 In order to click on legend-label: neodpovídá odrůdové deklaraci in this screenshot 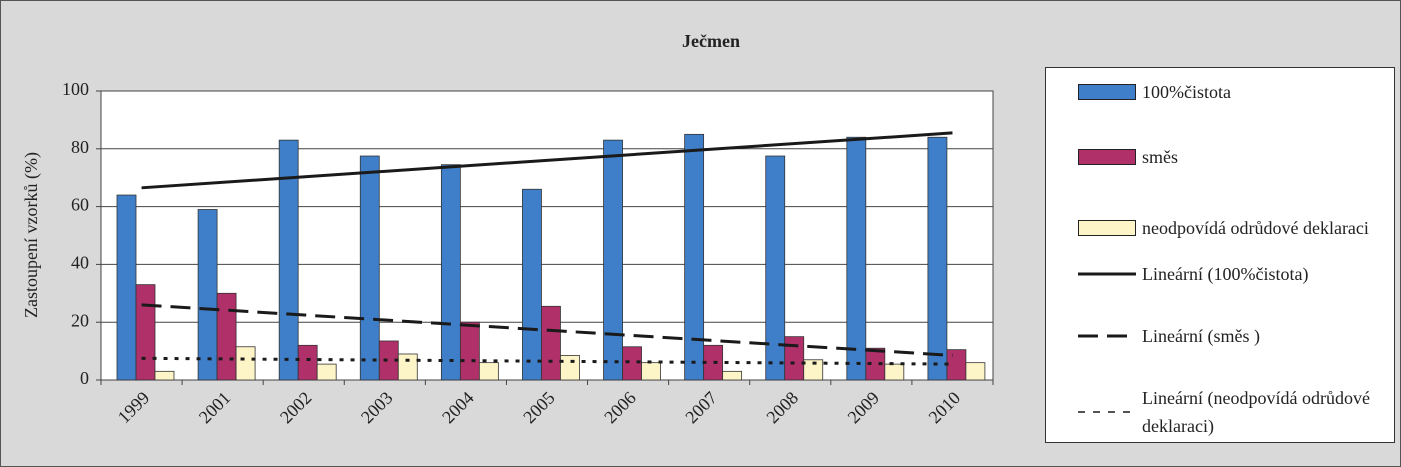, I will do `click(1255, 228)`.